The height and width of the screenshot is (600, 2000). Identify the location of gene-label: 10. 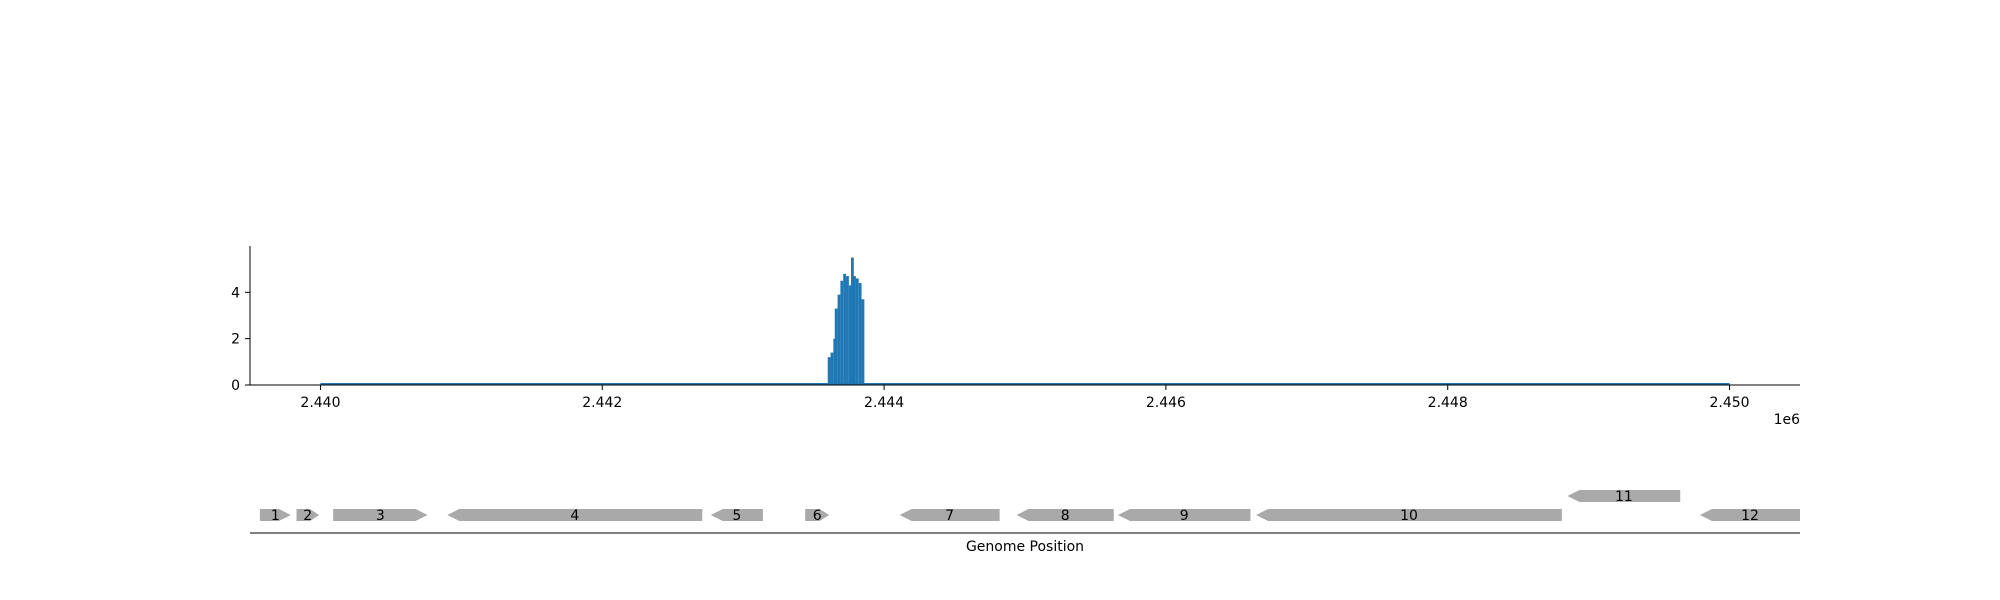
(1409, 516).